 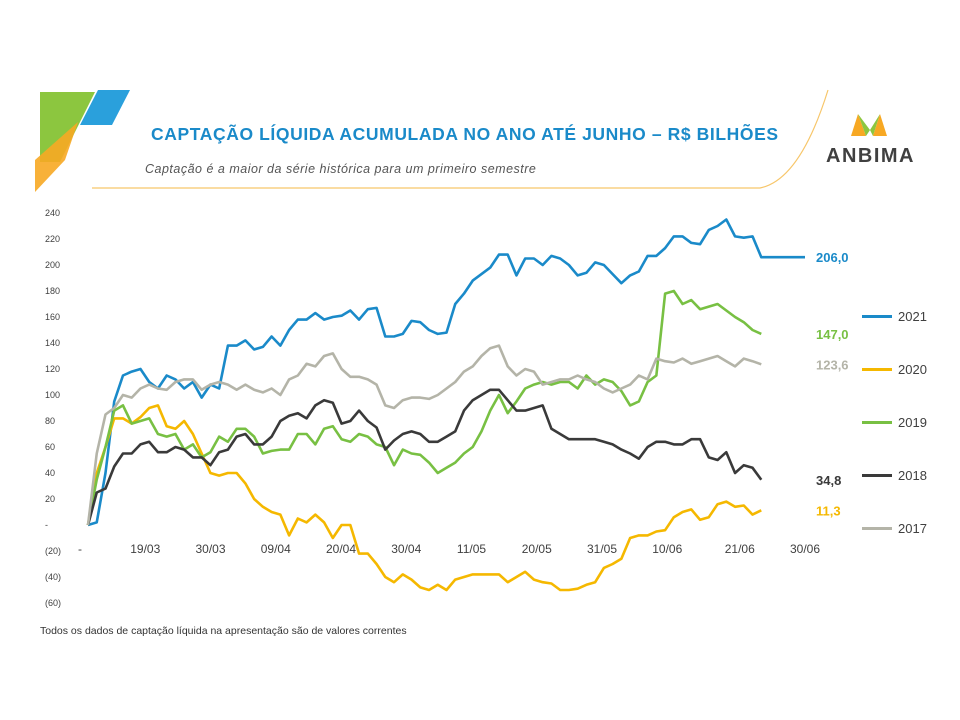 What do you see at coordinates (740, 549) in the screenshot?
I see `x-tick-label: 21/06` at bounding box center [740, 549].